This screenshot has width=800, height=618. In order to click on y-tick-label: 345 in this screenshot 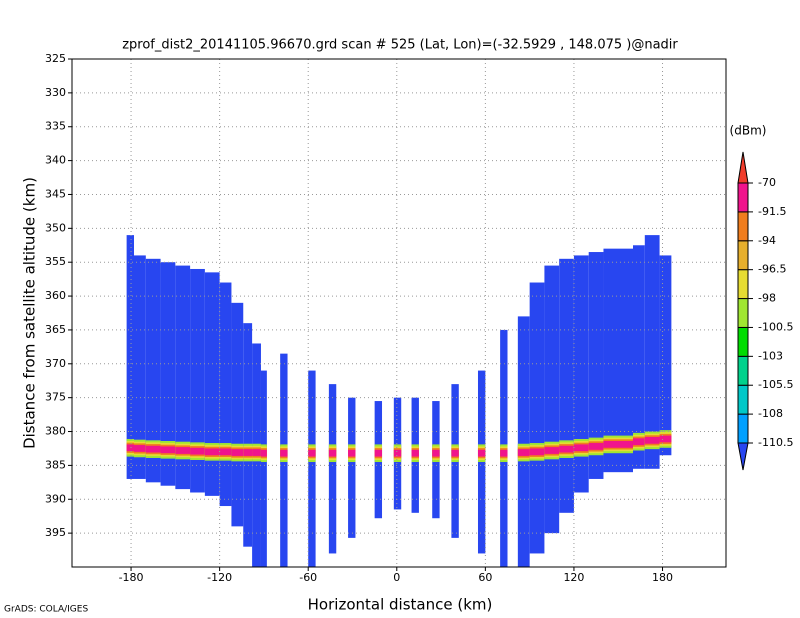, I will do `click(55, 193)`.